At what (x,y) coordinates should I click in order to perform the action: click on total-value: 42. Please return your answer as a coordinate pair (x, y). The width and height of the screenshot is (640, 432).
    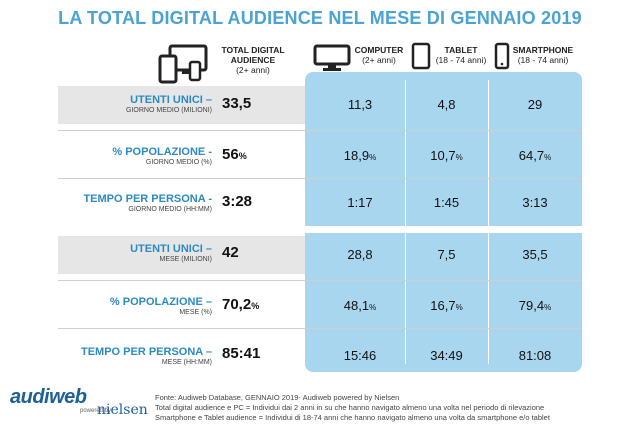
    Looking at the image, I should click on (230, 252).